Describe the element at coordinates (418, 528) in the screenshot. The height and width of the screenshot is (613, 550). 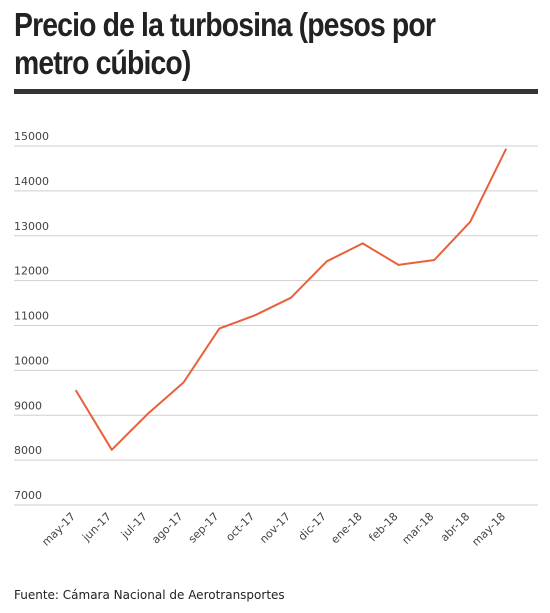
I see `x-tick-label: mar-18` at that location.